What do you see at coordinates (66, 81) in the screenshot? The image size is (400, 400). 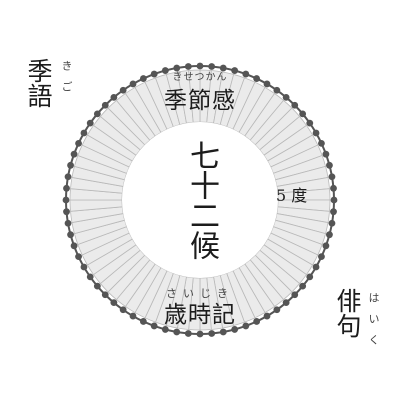 I see `kigo-ruby: きご` at bounding box center [66, 81].